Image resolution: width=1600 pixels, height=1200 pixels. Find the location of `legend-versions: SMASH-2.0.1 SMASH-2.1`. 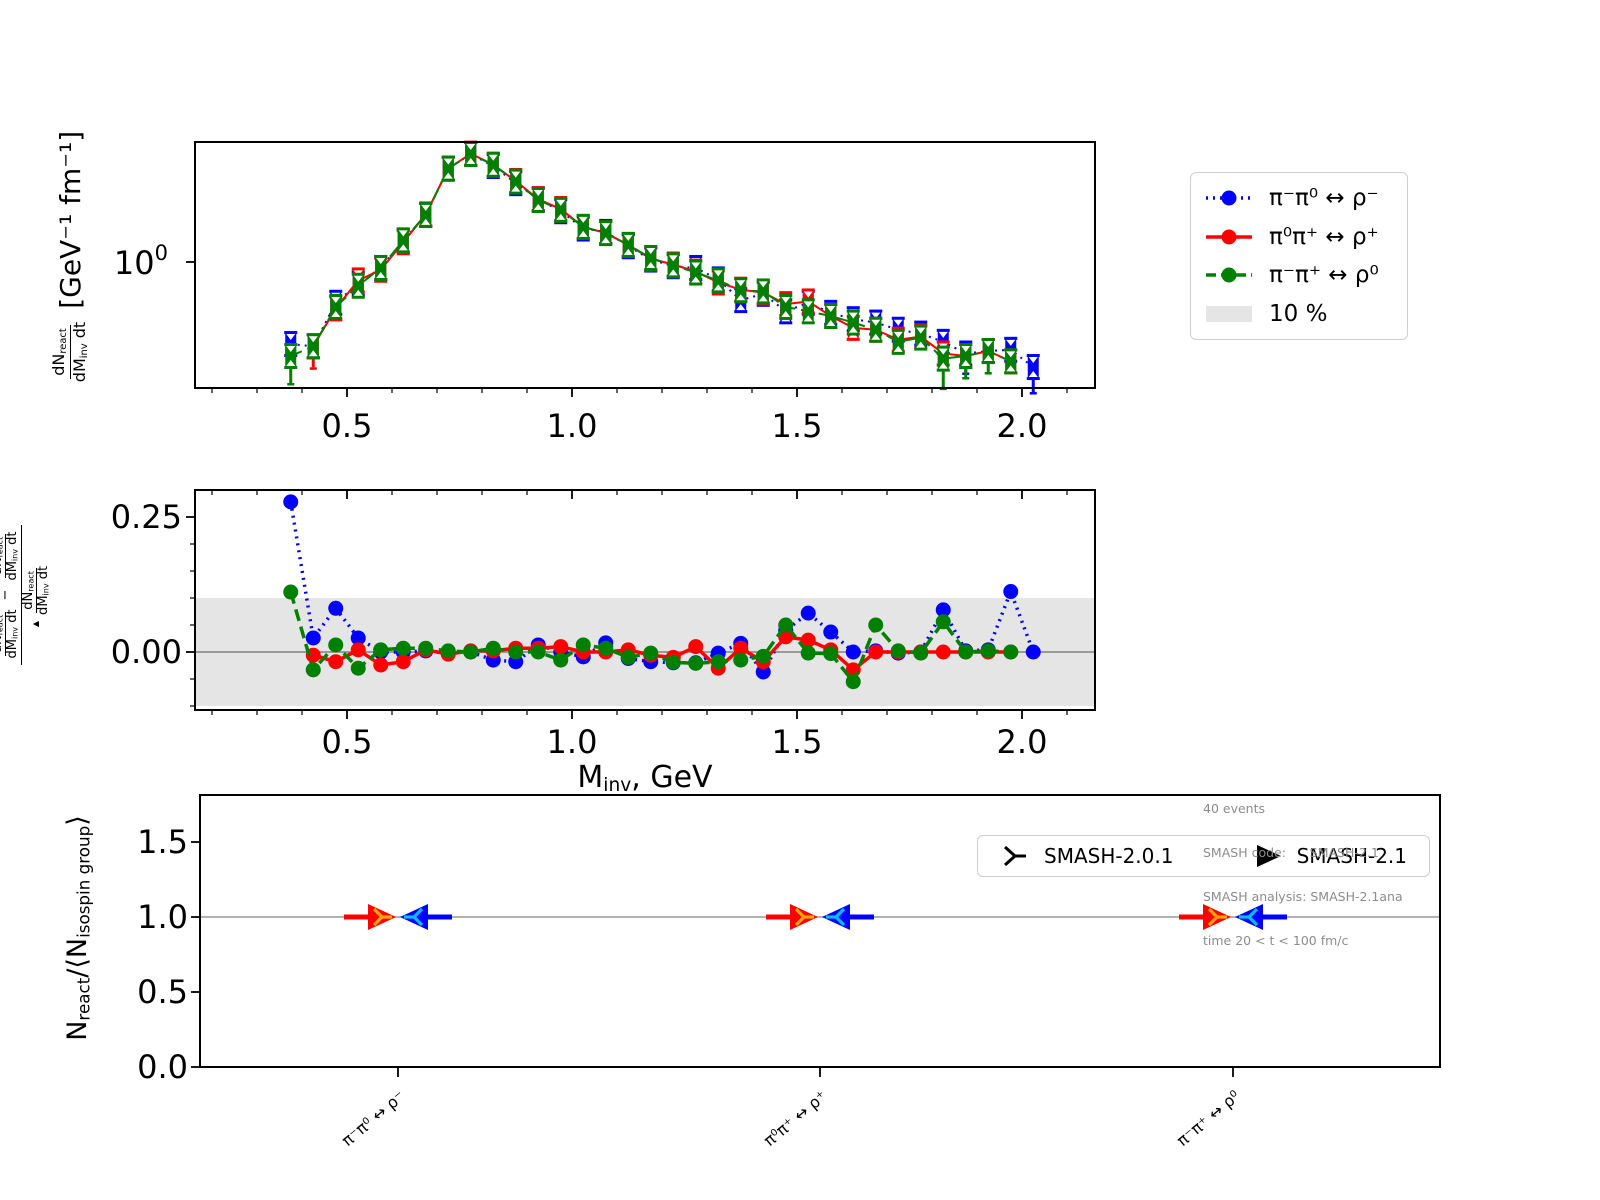

legend-versions: SMASH-2.0.1 SMASH-2.1 is located at coordinates (1203, 856).